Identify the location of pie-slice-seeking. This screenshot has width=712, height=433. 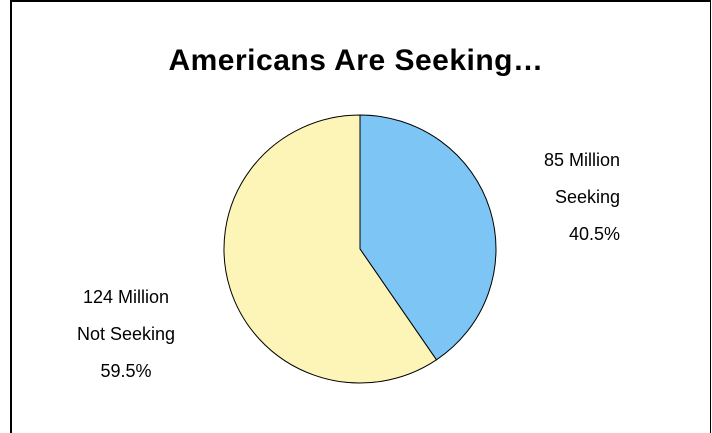
(428, 237).